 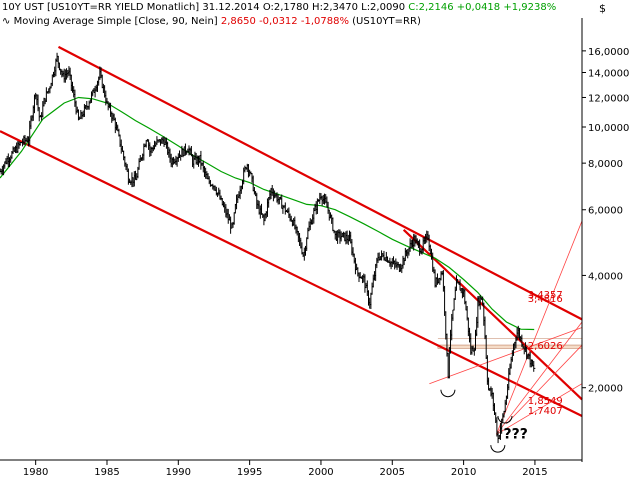 I want to click on y-tick-label: 8,0000, so click(x=605, y=164).